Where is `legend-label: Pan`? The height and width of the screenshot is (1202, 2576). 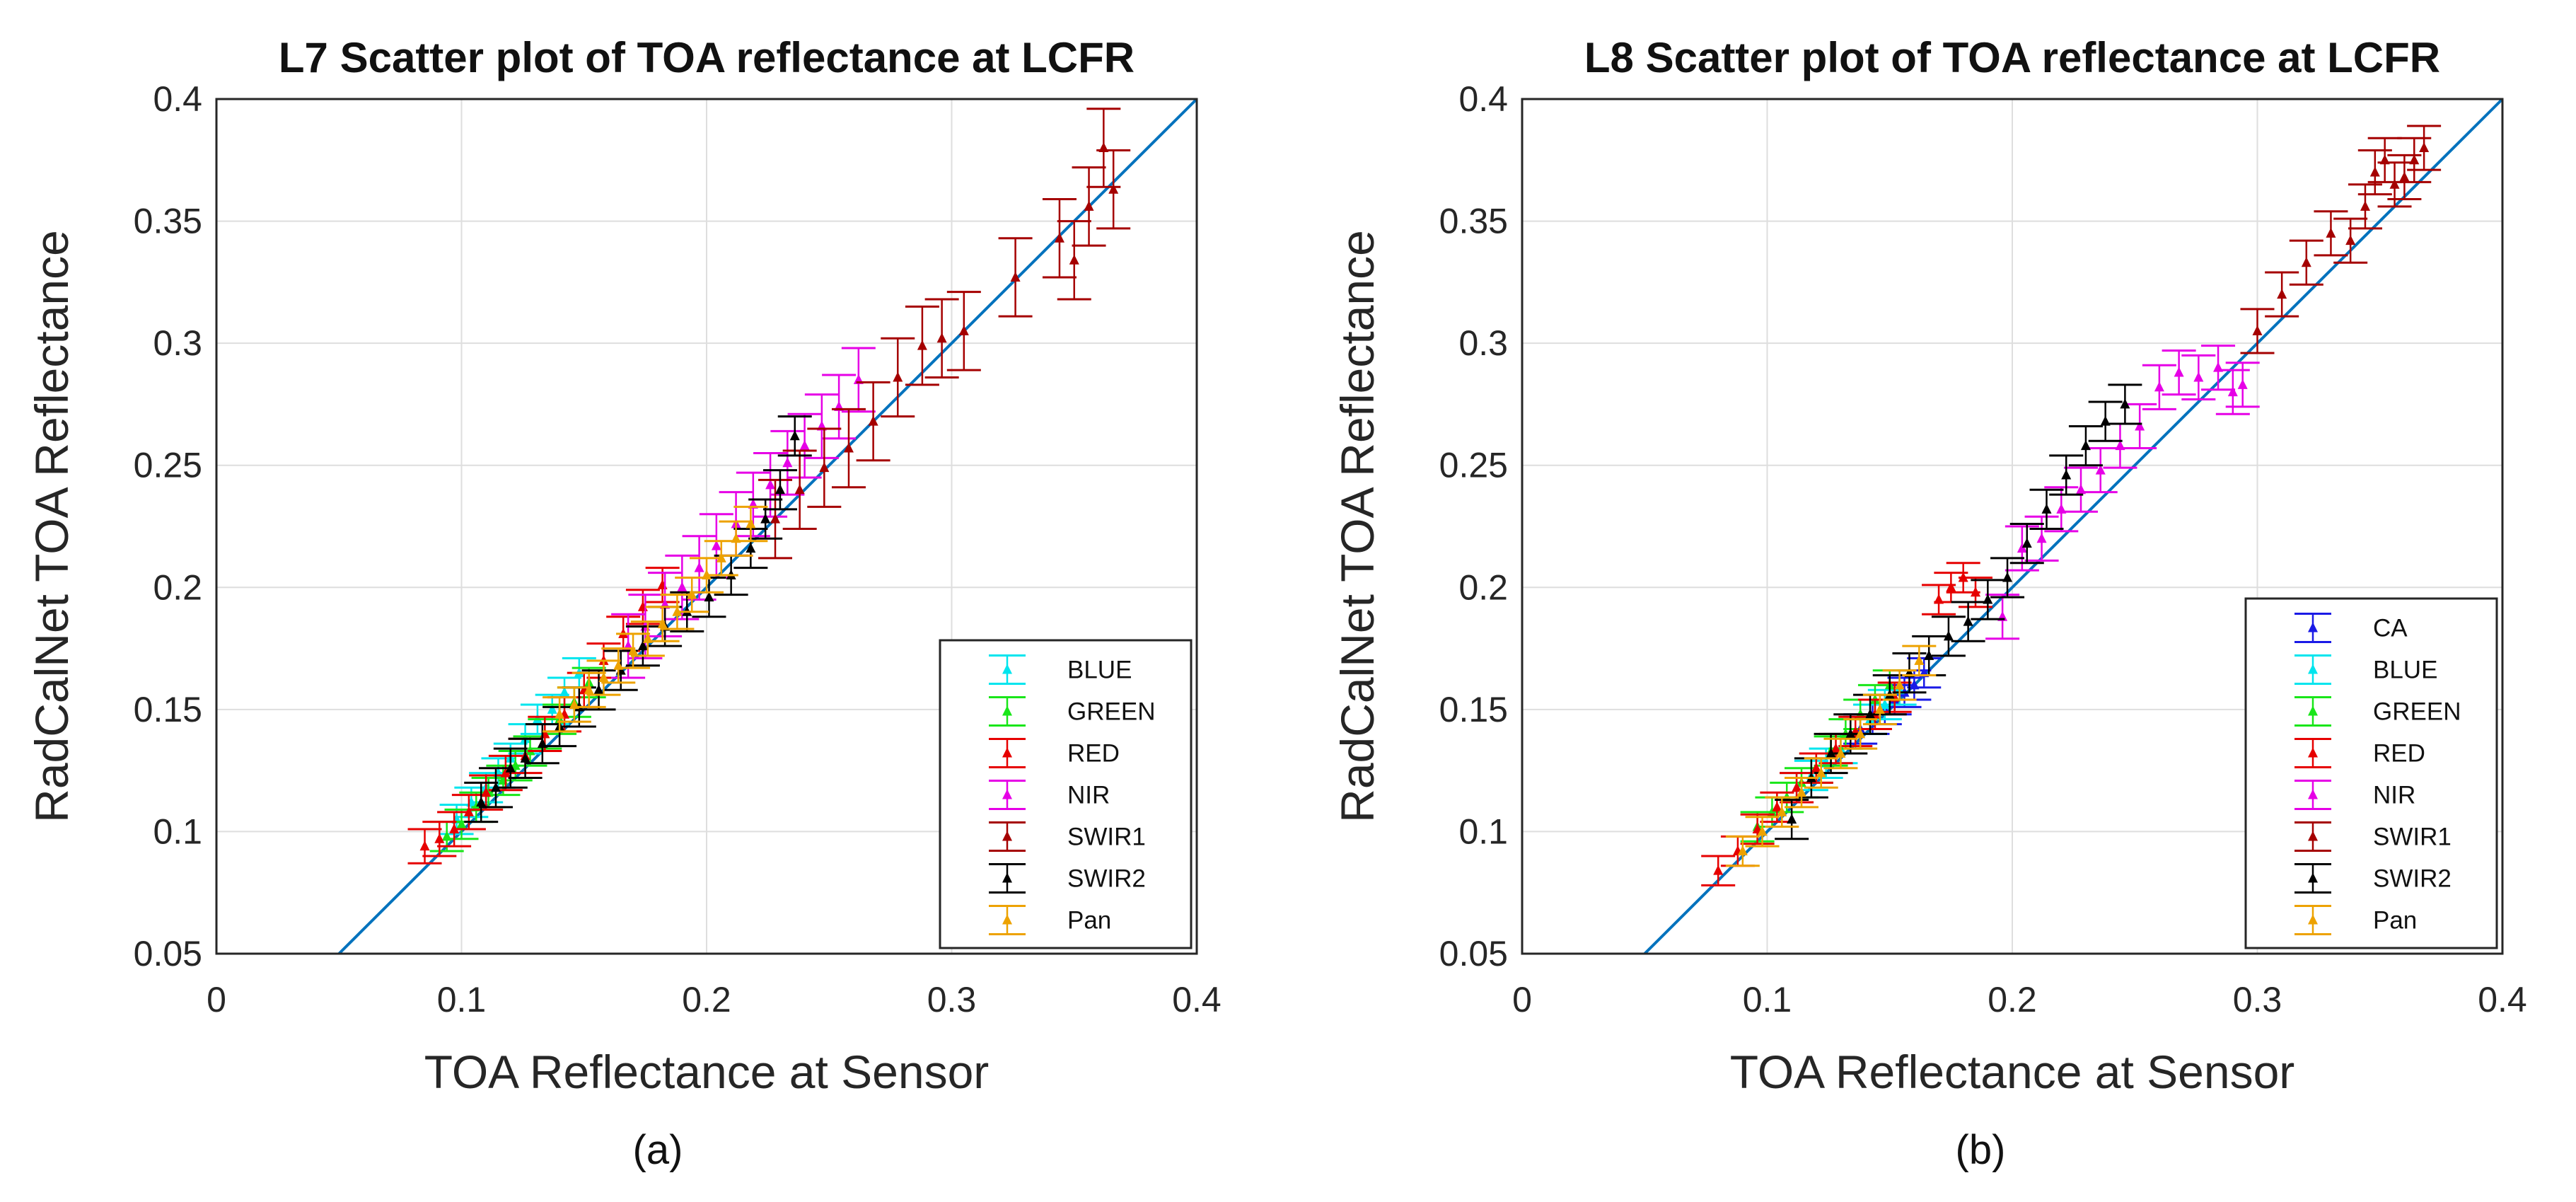
legend-label: Pan is located at coordinates (1089, 921).